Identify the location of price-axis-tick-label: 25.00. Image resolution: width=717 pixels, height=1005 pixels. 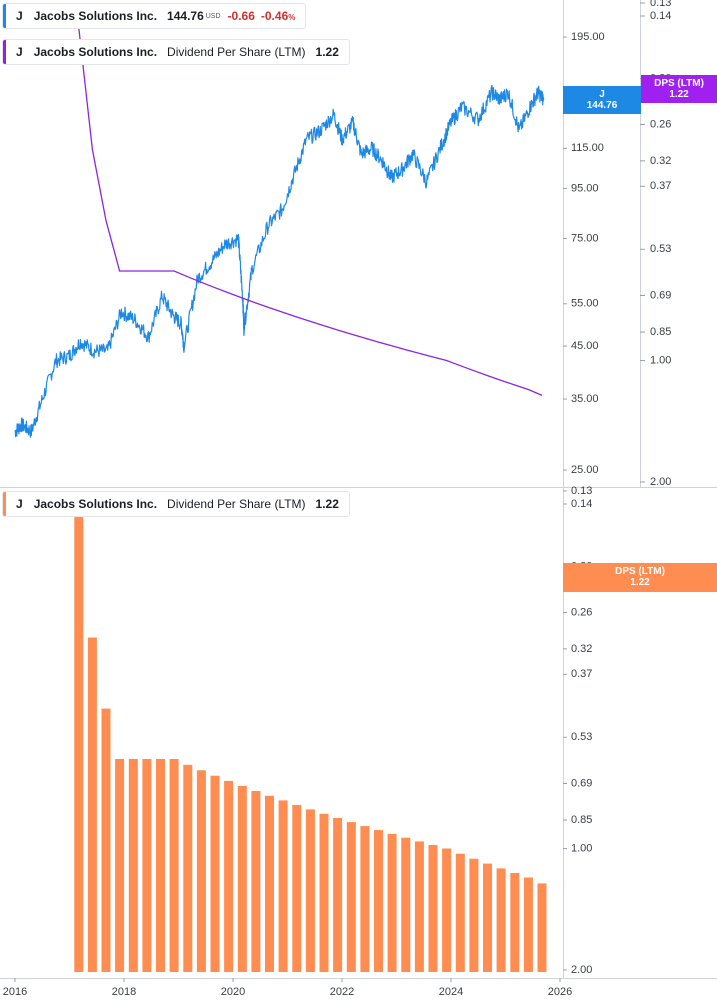
(585, 470).